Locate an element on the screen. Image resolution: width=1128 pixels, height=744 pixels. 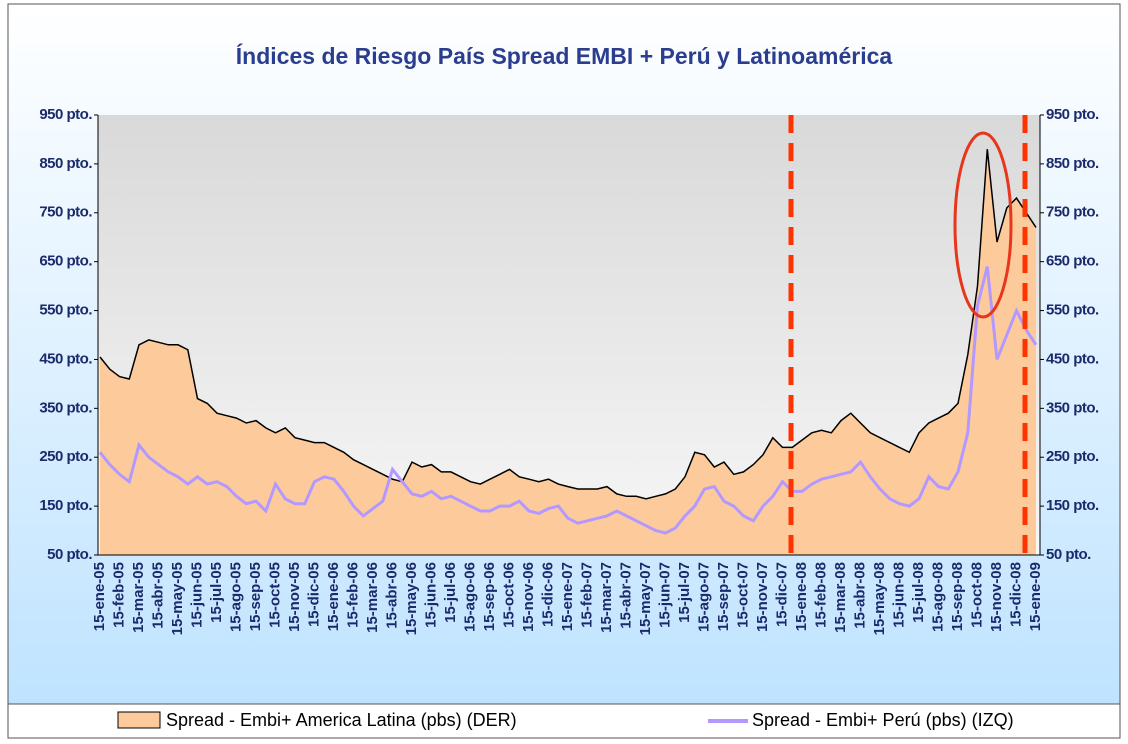
x-tick-label: 15-abr-05 is located at coordinates (157, 595).